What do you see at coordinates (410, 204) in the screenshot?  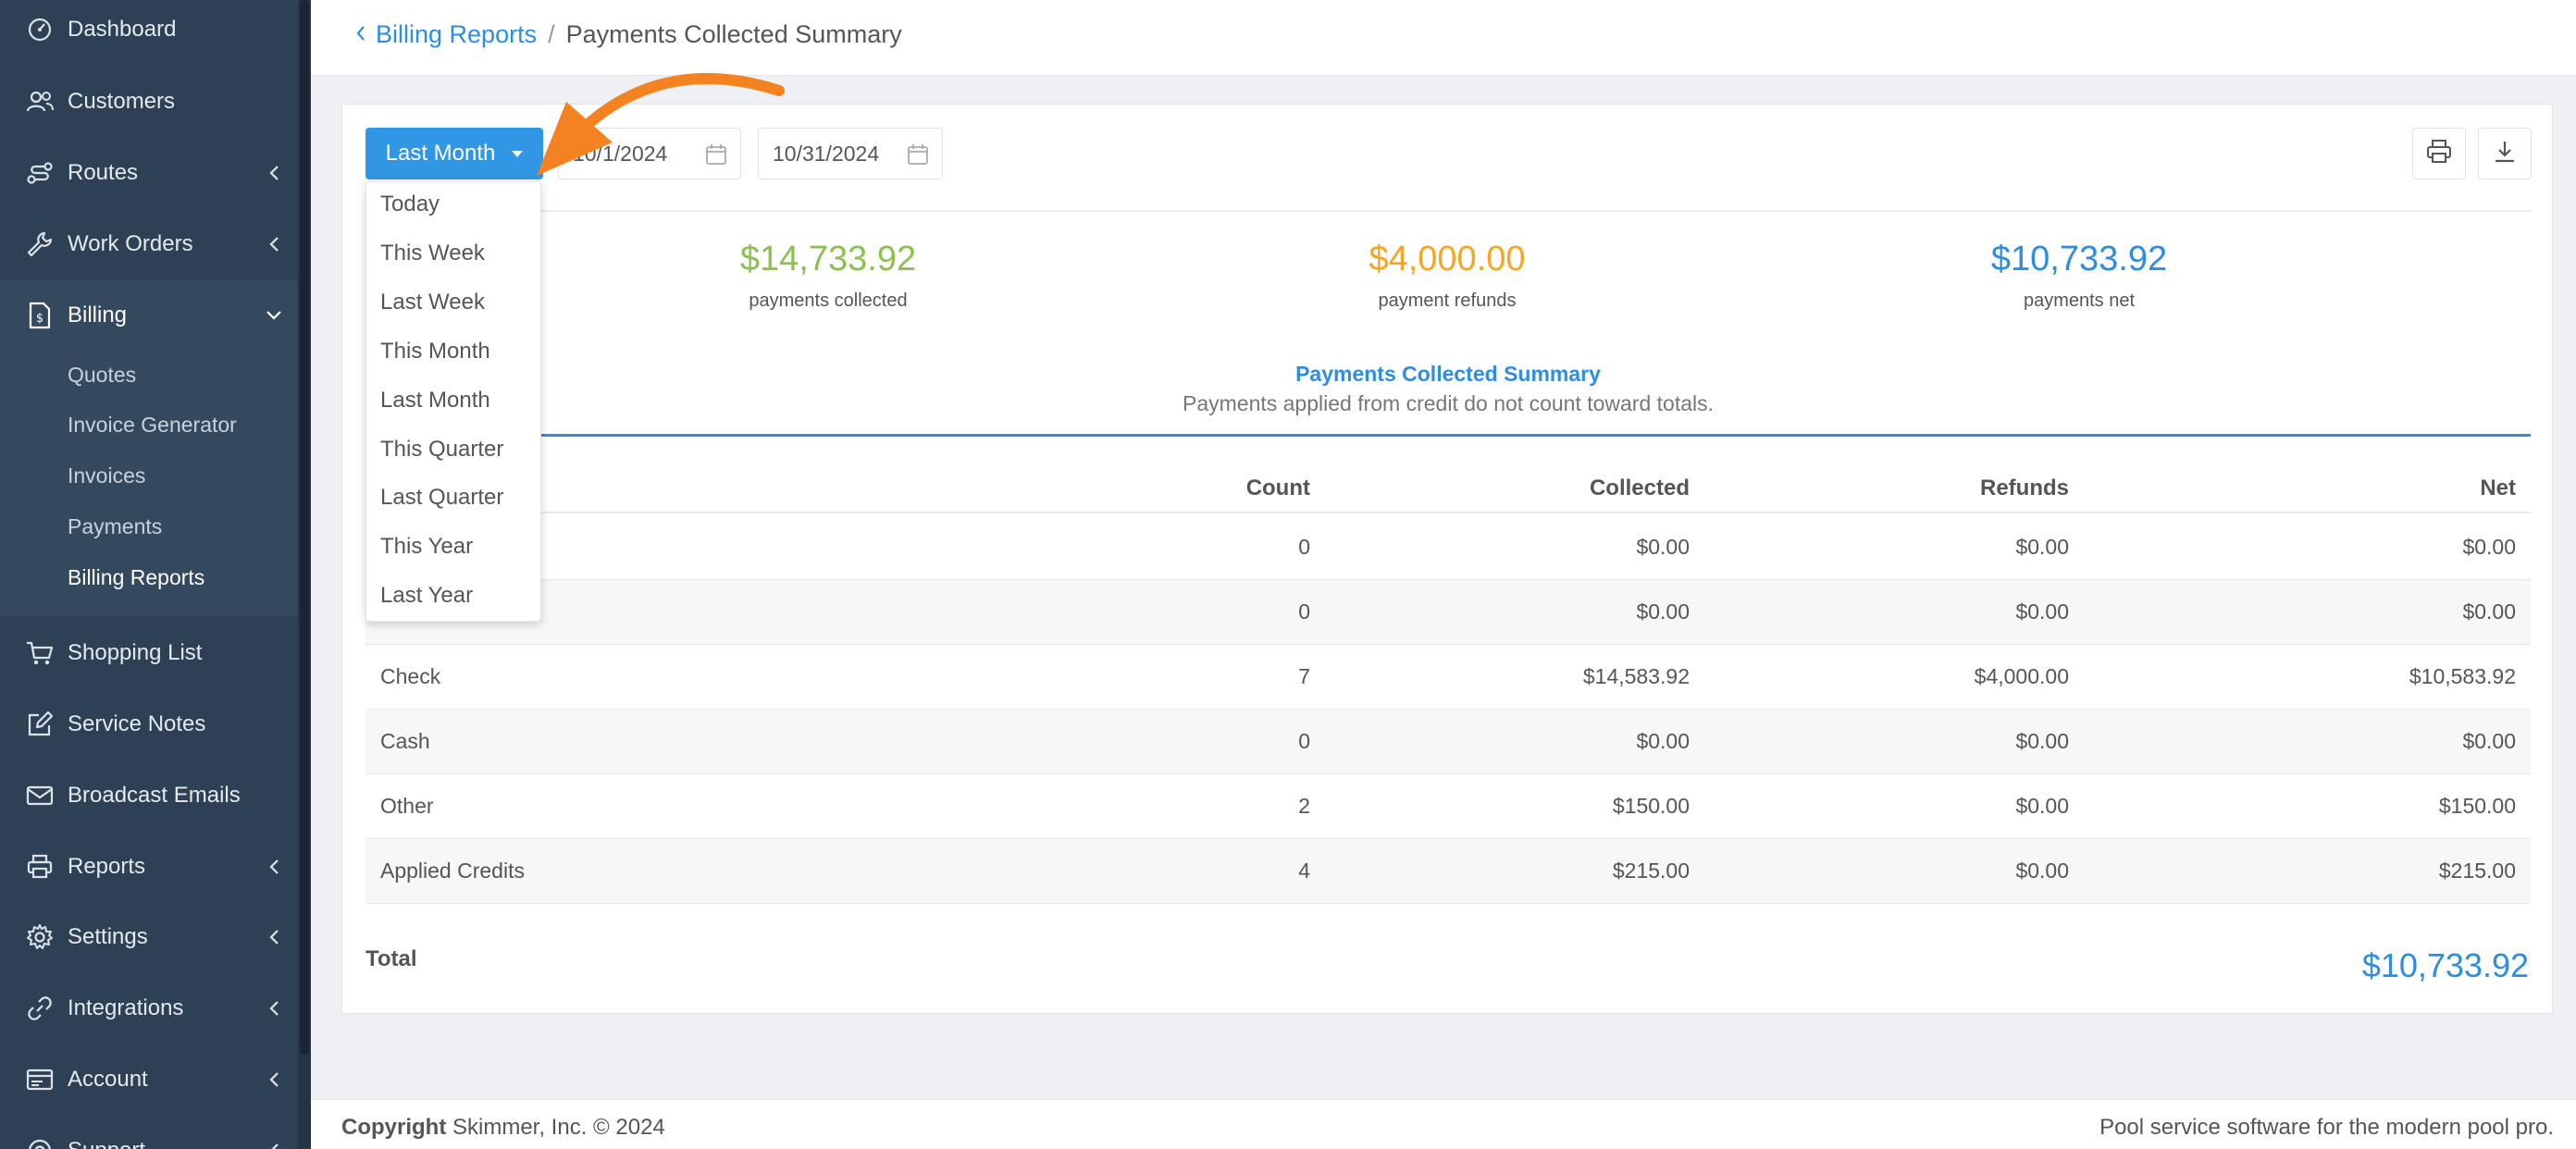 I see `menu-item-today: Today` at bounding box center [410, 204].